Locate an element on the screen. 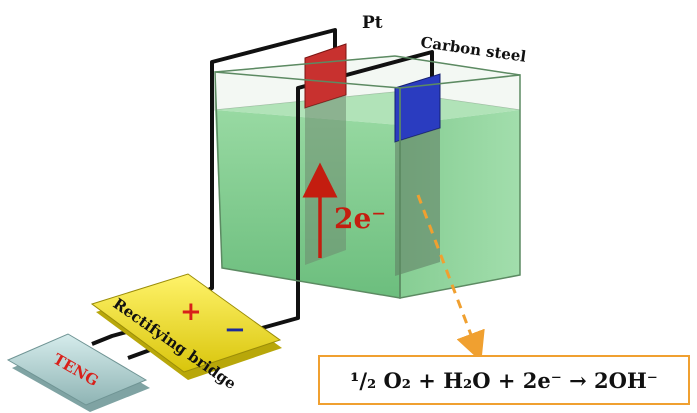 The height and width of the screenshot is (413, 697). reaction-equation-box: ¹/₂ O₂ + H₂O + 2e⁻ → 2OH⁻ is located at coordinates (504, 380).